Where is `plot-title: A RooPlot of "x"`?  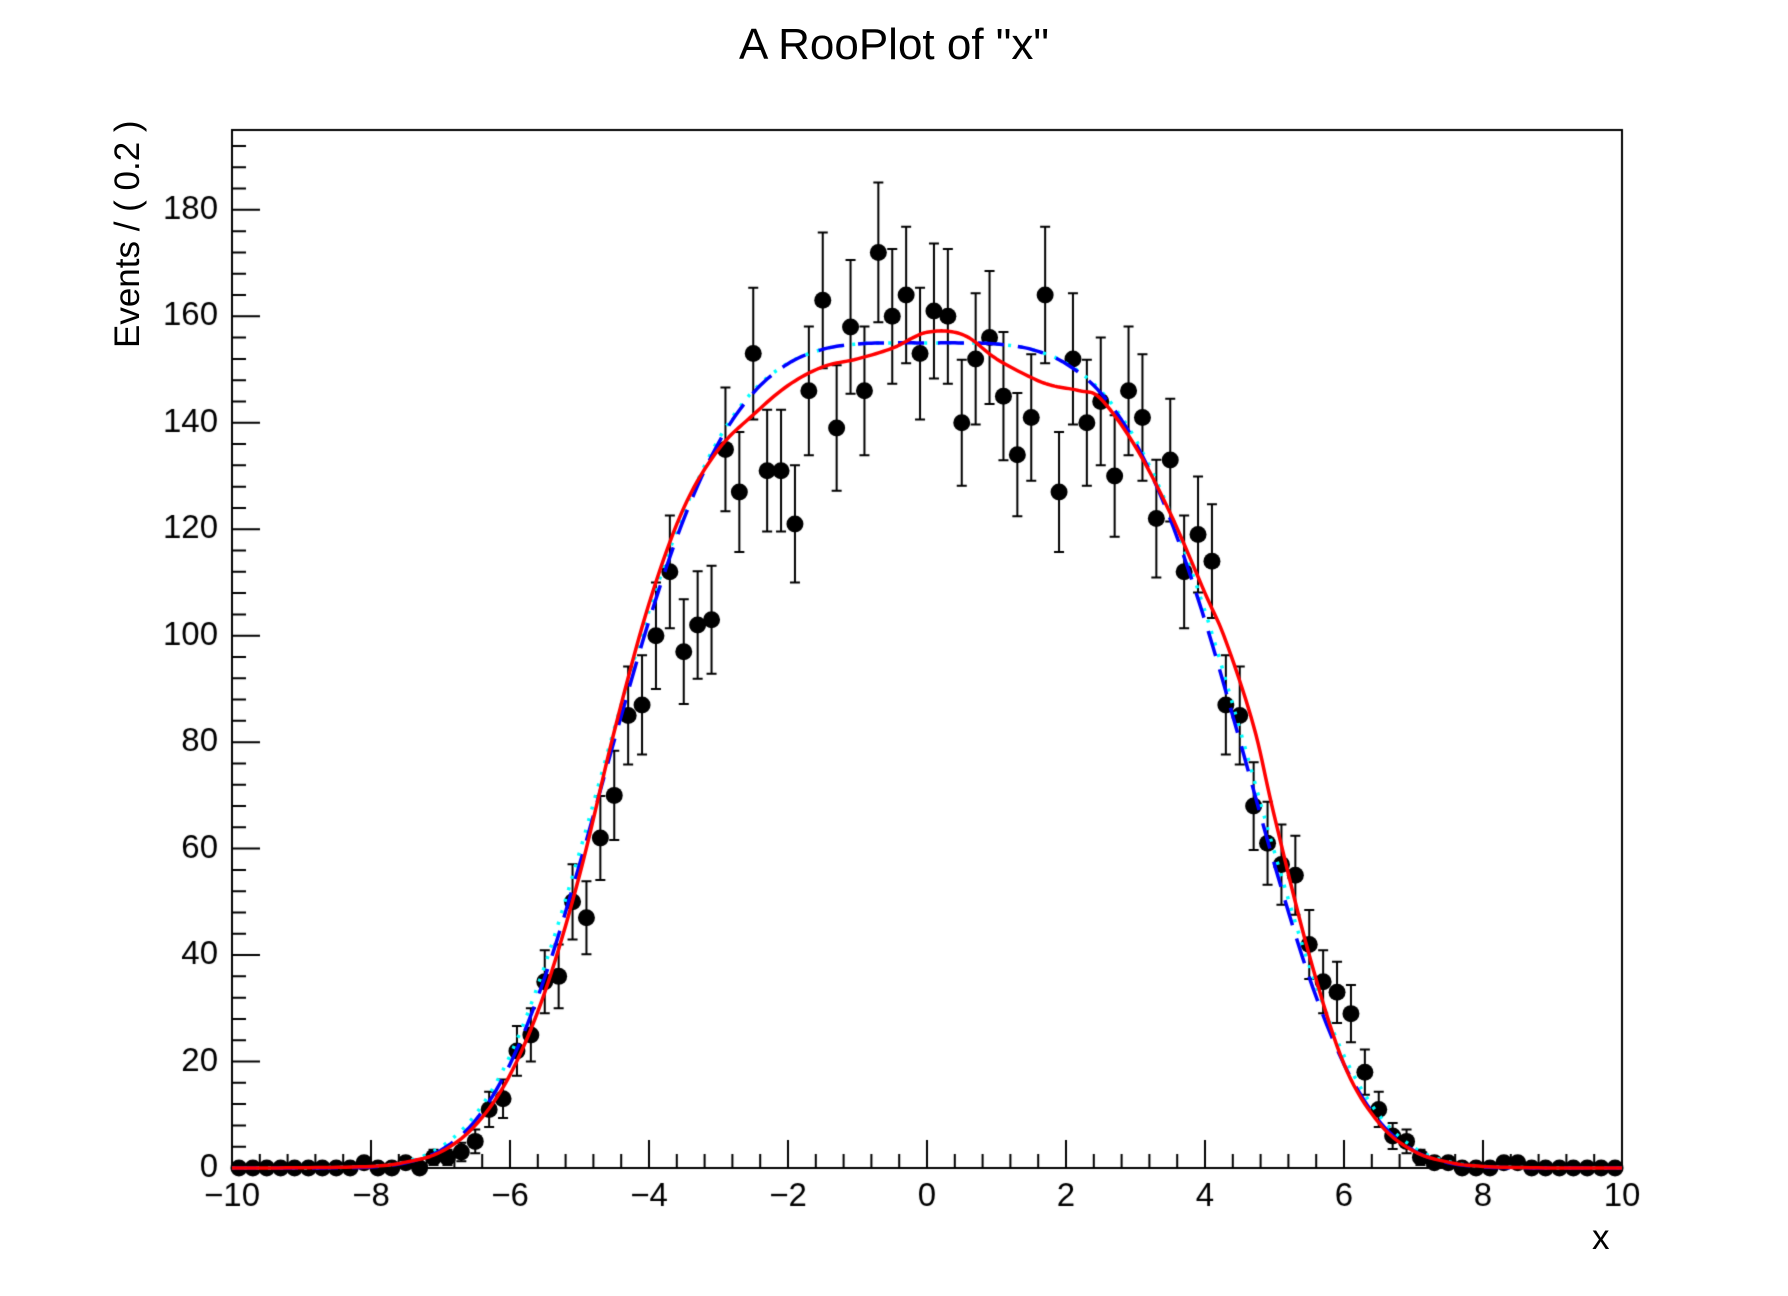 plot-title: A RooPlot of "x" is located at coordinates (894, 44).